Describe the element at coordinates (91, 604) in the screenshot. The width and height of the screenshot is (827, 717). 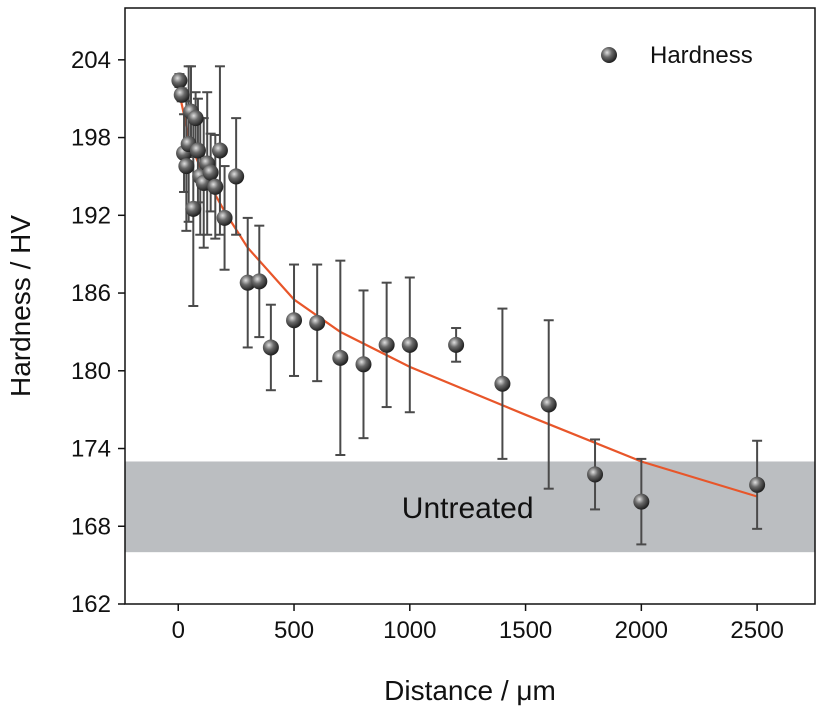
I see `y-tick-label: 162` at that location.